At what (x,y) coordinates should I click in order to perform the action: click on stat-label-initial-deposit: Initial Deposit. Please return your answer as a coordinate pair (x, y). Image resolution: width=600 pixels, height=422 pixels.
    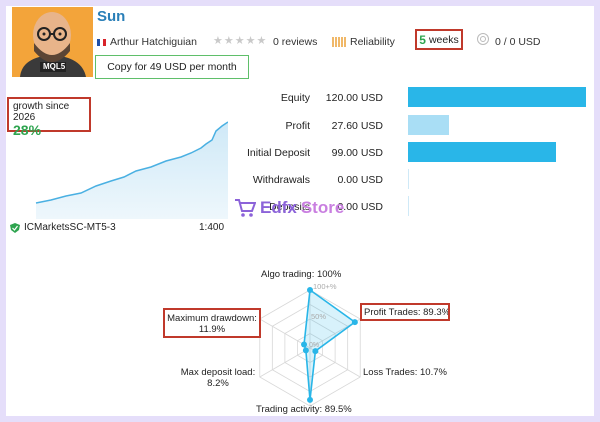
    Looking at the image, I should click on (278, 153).